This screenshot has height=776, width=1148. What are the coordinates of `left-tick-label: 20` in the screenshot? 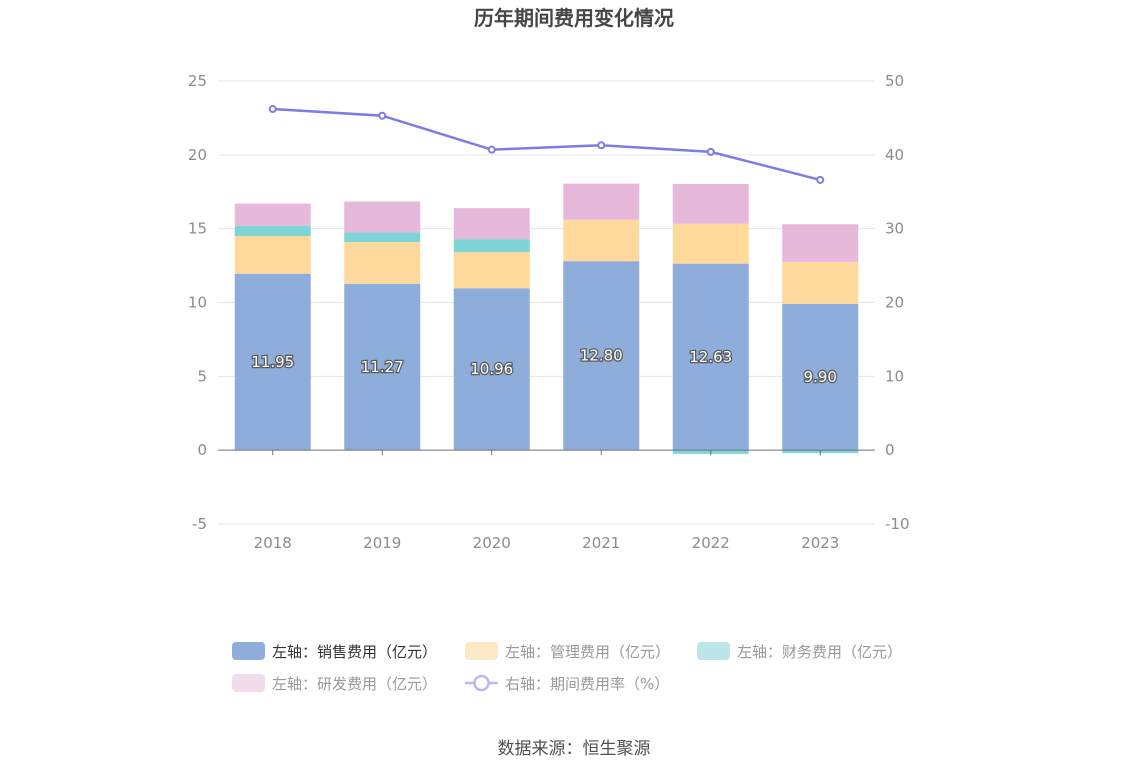 It's located at (197, 155).